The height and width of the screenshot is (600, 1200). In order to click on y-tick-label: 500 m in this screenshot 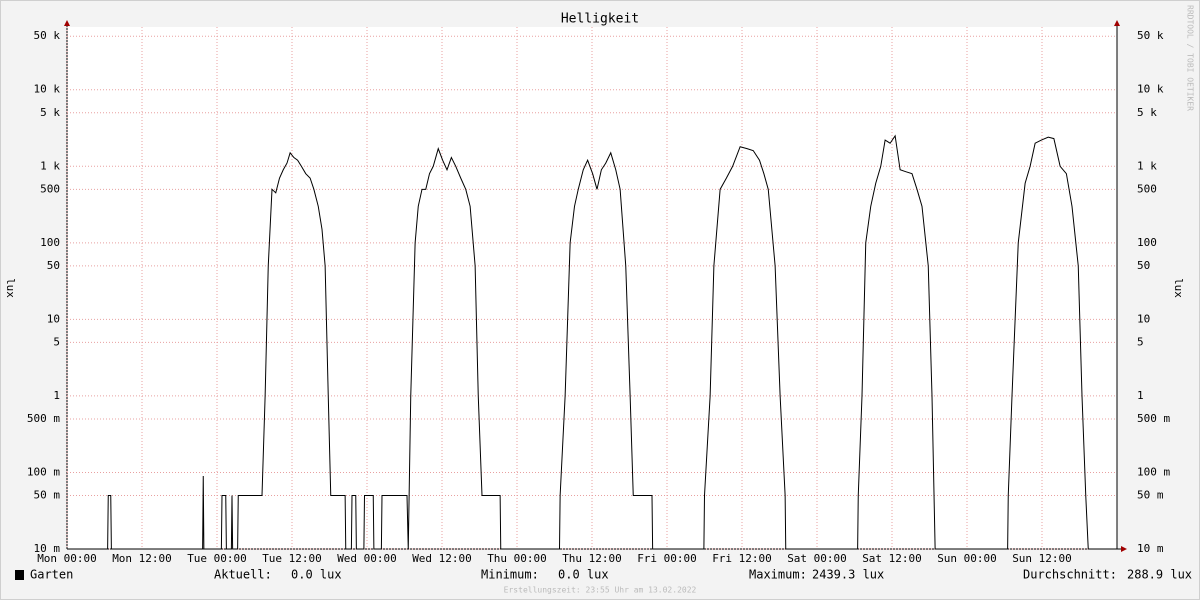, I will do `click(43, 418)`.